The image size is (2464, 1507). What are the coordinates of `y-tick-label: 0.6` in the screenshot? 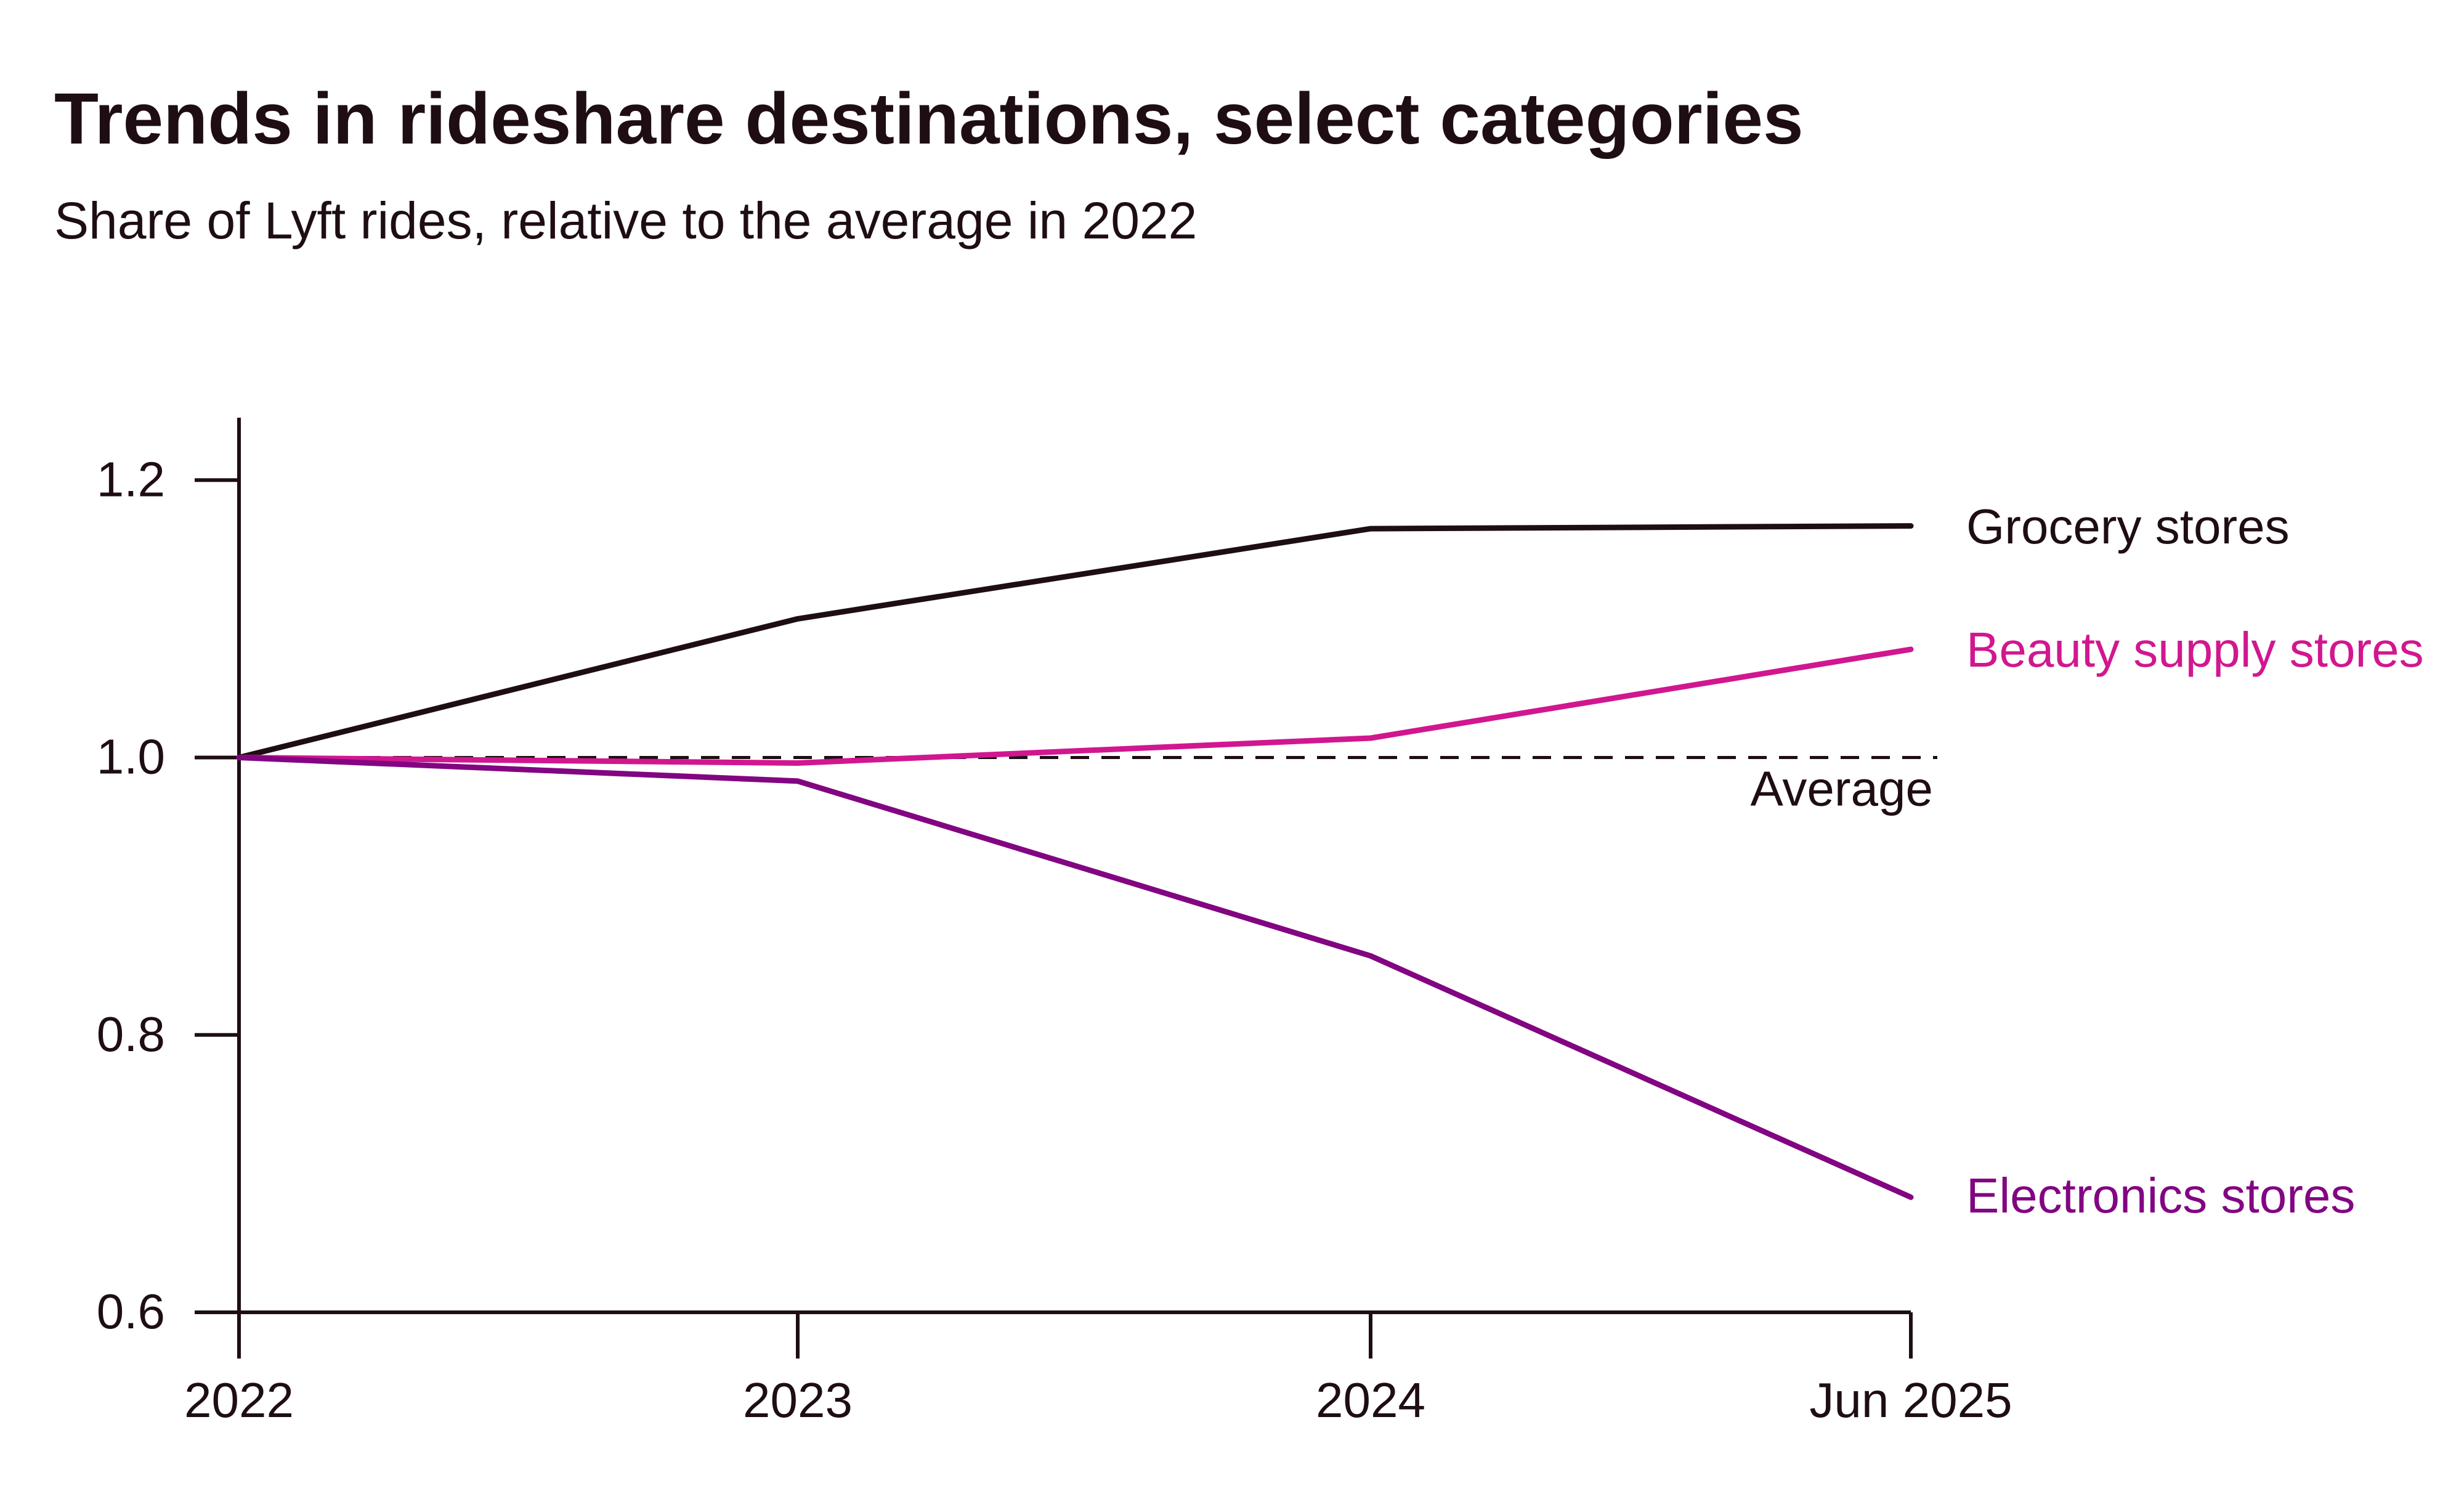 It's located at (131, 1312).